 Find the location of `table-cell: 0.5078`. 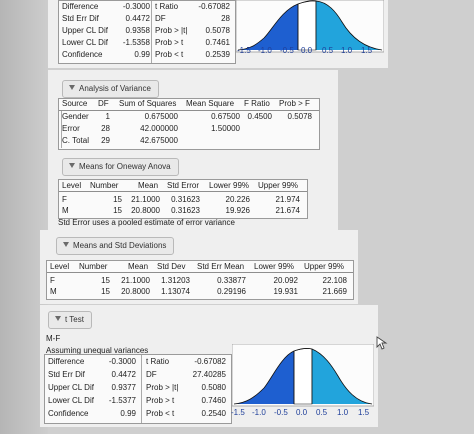

table-cell: 0.5078 is located at coordinates (299, 116).